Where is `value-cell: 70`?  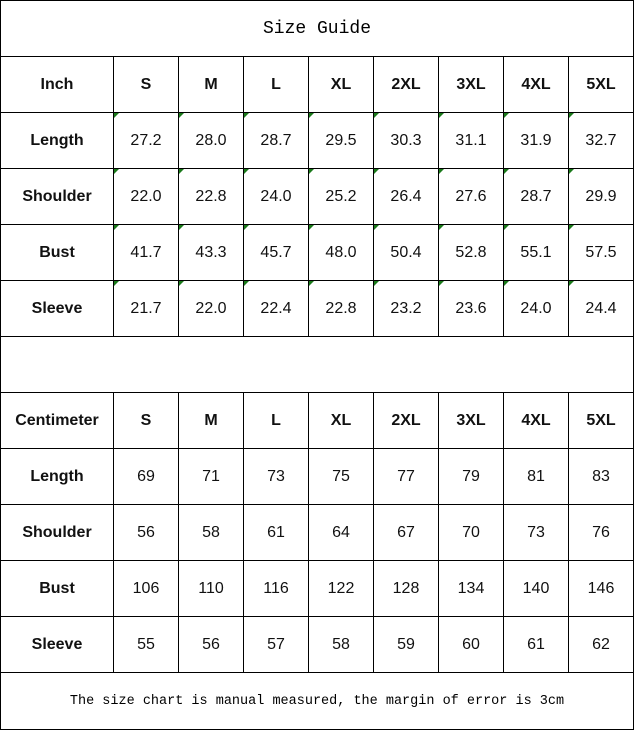
value-cell: 70 is located at coordinates (471, 533).